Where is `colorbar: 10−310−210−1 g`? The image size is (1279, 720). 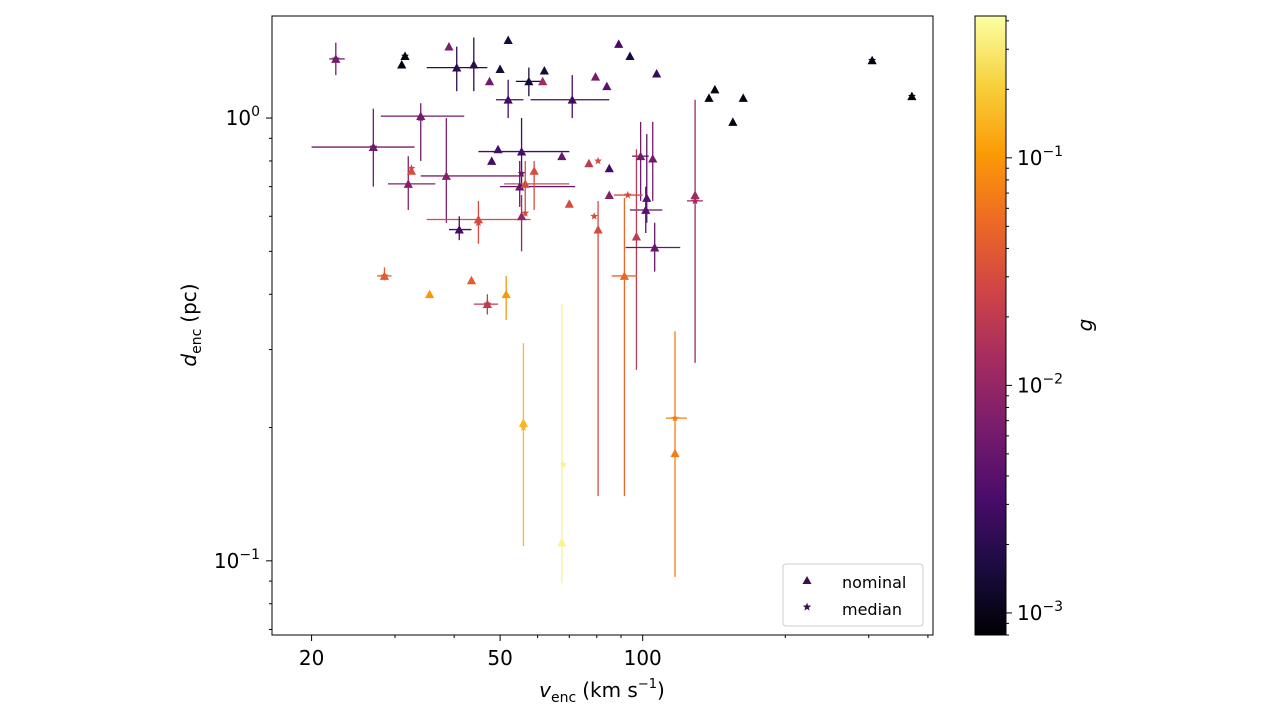
colorbar: 10−310−210−1 g is located at coordinates (1035, 325).